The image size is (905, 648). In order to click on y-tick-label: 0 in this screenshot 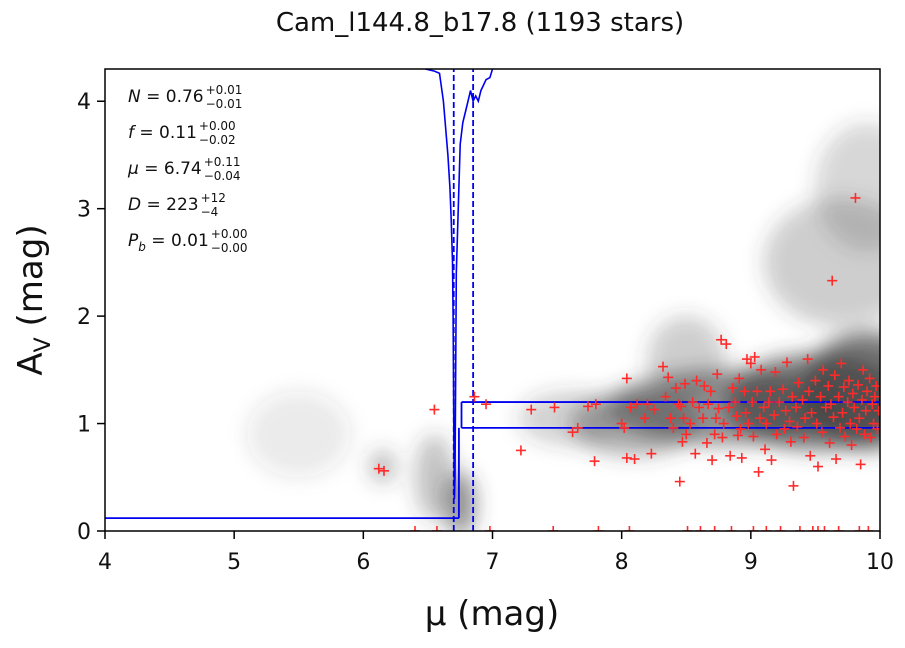, I will do `click(84, 532)`.